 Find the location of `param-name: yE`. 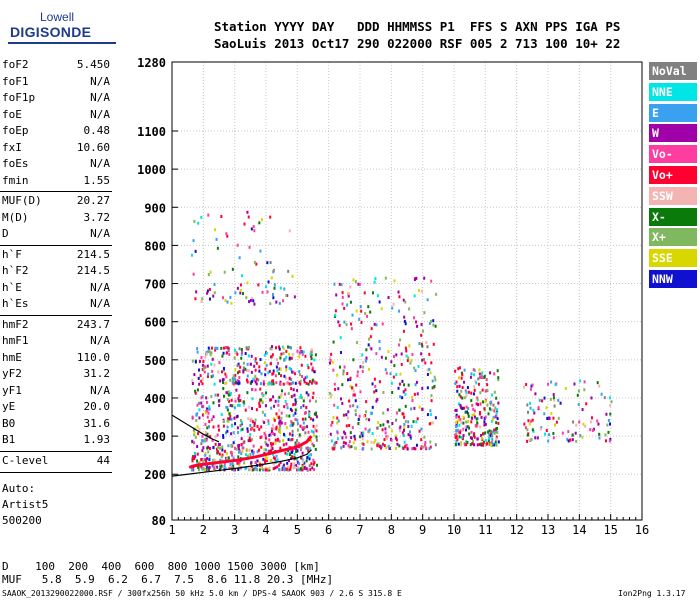

param-name: yE is located at coordinates (9, 406).